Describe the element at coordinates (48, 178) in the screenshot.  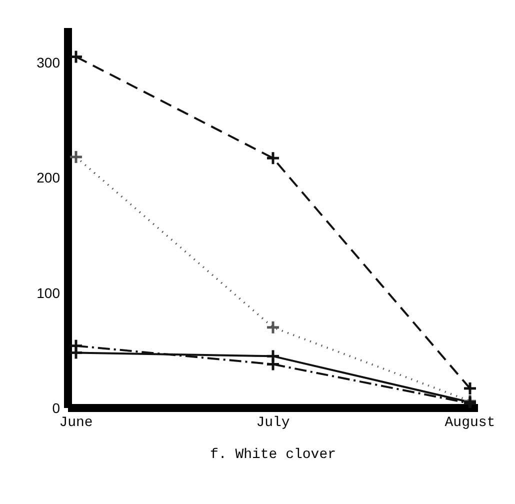
I see `y-tick-label: 200` at that location.